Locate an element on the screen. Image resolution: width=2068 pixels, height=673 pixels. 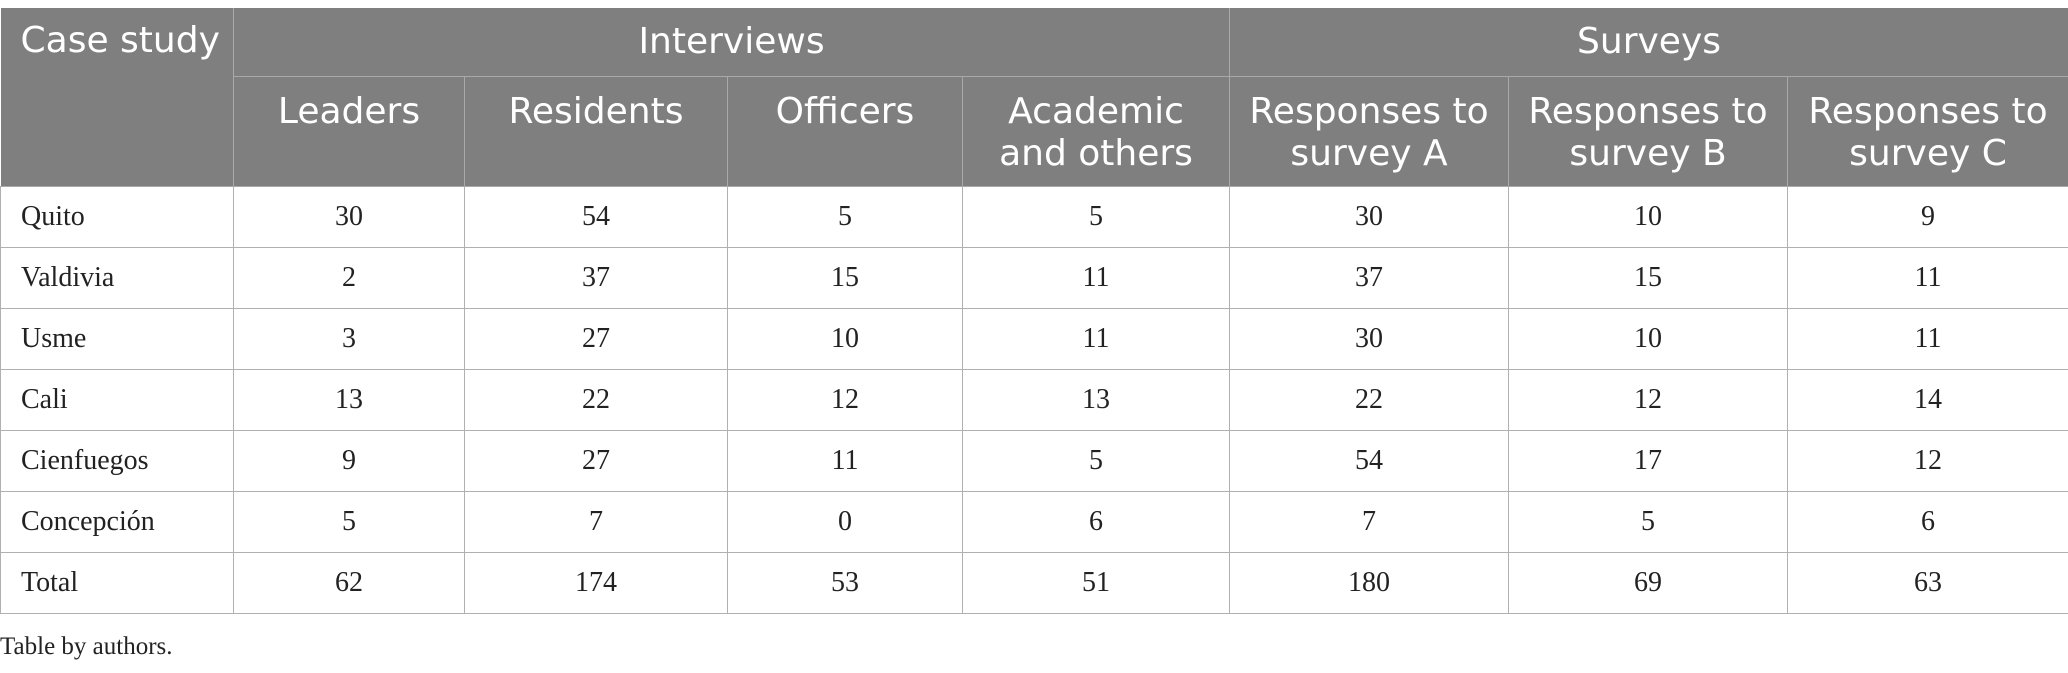
cell-residents: 174 is located at coordinates (596, 583).